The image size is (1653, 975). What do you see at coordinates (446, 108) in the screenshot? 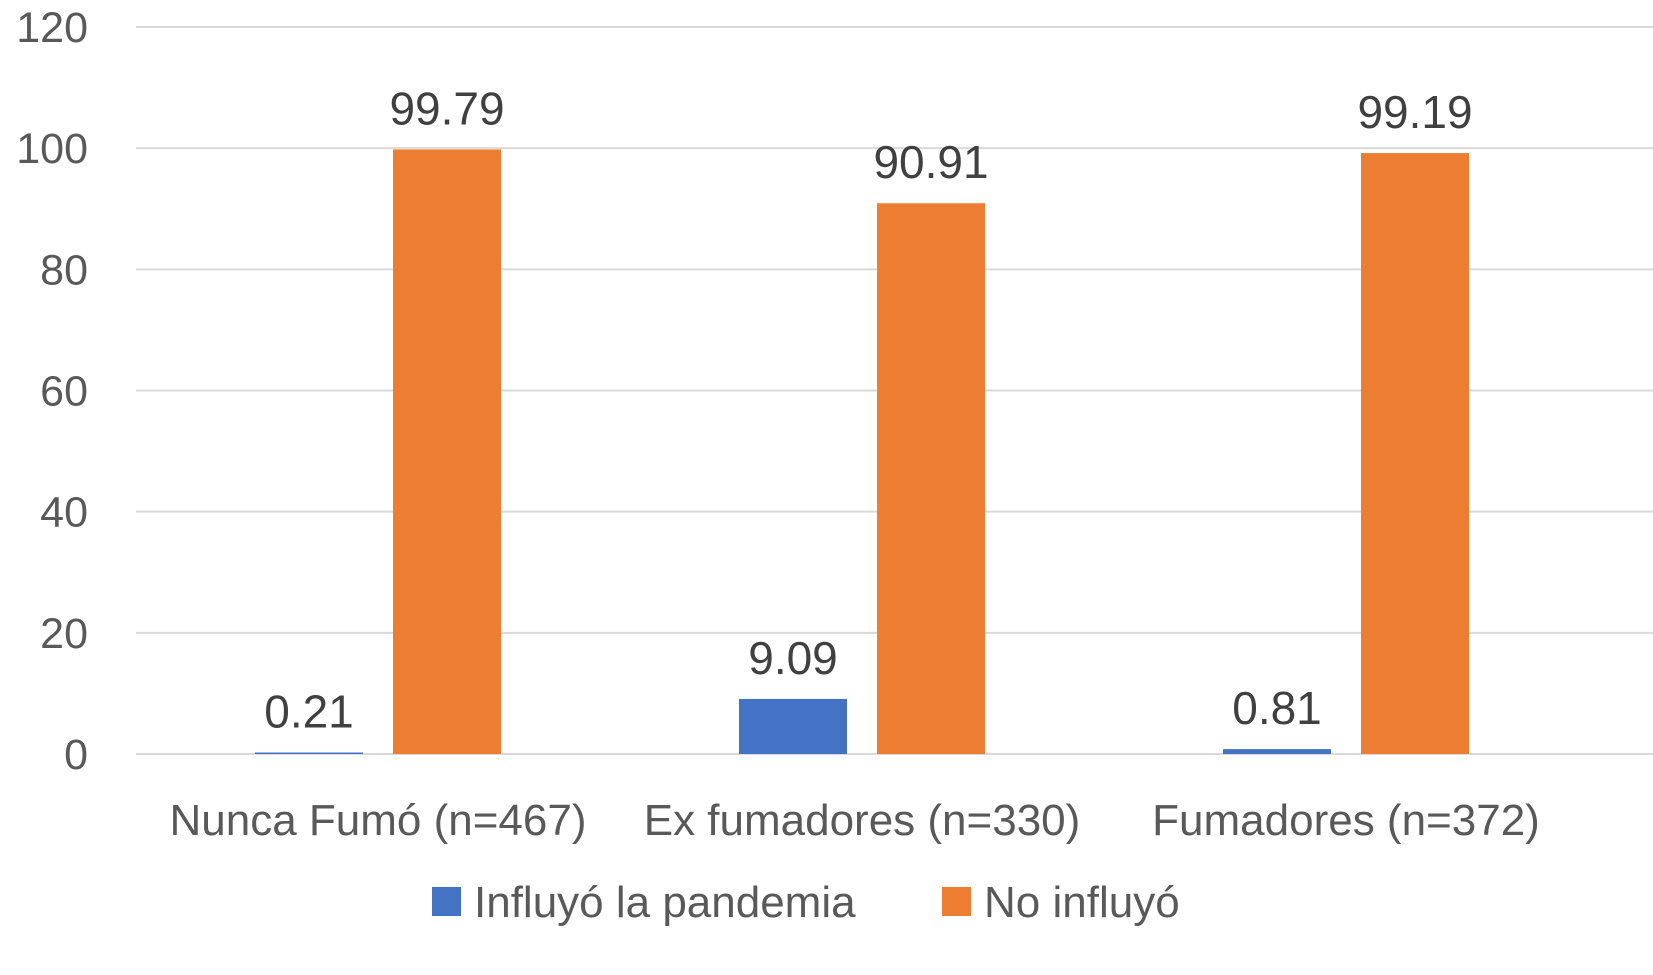
I see `data-label-series-1-cat-0: 99.79` at bounding box center [446, 108].